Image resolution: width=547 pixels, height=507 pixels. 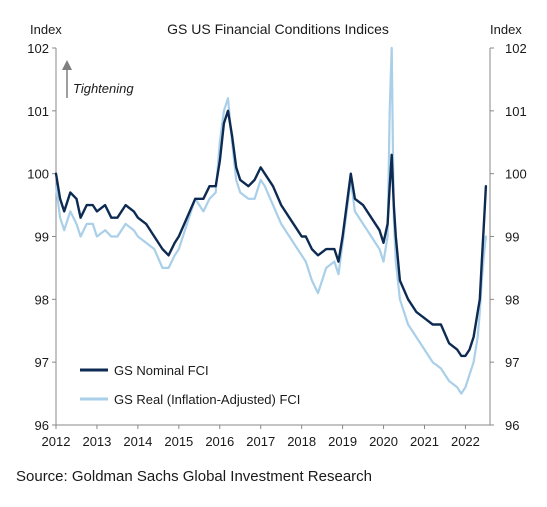 What do you see at coordinates (137, 441) in the screenshot?
I see `x-tick-label-2: 2014` at bounding box center [137, 441].